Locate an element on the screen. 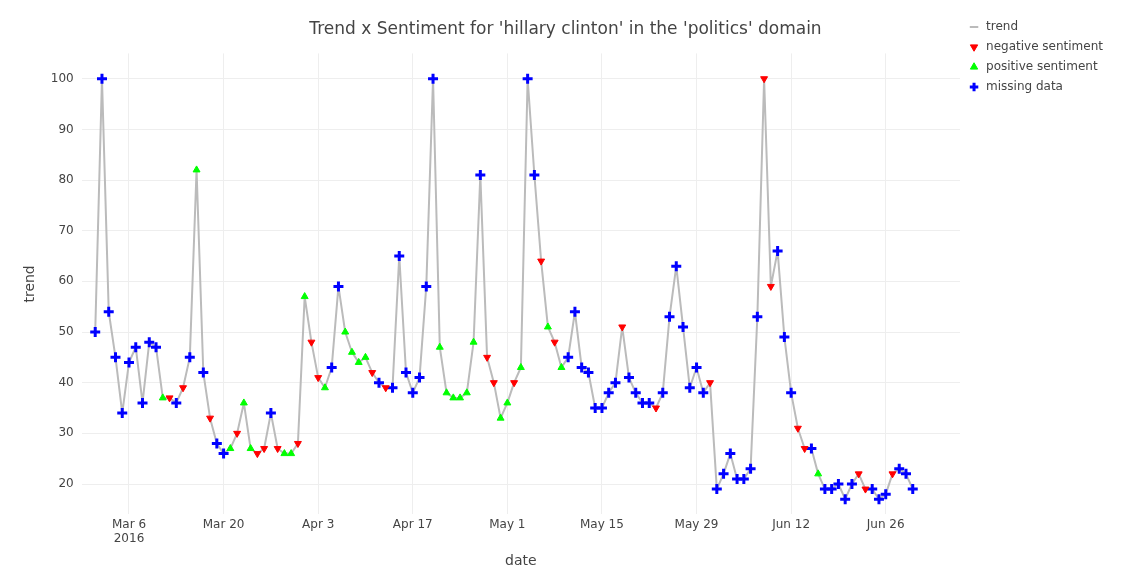 The height and width of the screenshot is (587, 1141). y-tick-label: 70 is located at coordinates (66, 229).